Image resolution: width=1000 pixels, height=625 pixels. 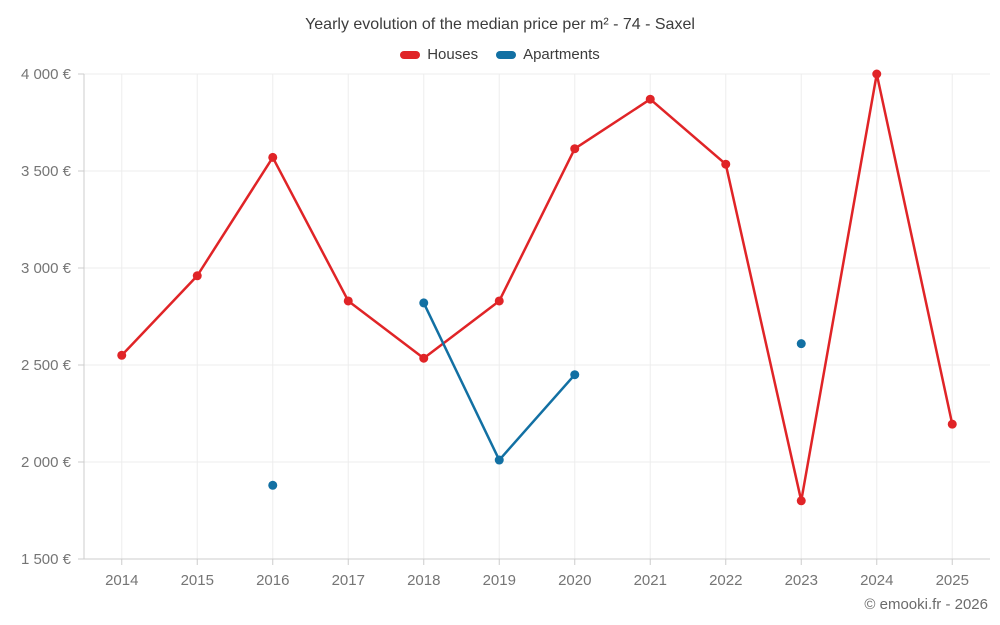 What do you see at coordinates (801, 501) in the screenshot?
I see `data-point-houses-2023` at bounding box center [801, 501].